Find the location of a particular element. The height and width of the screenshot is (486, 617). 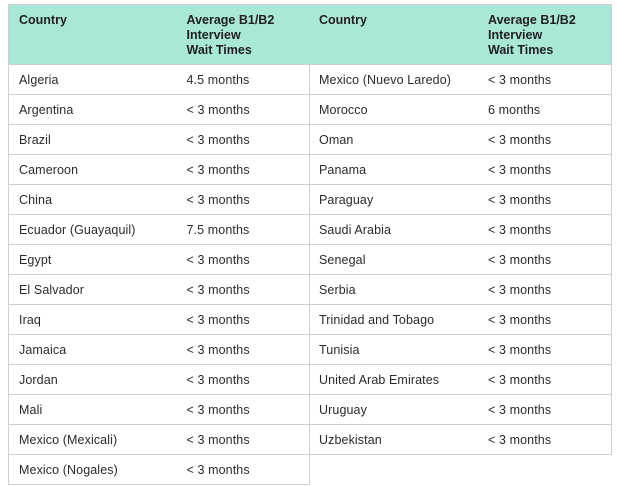

country-cell: Mexico (Nogales) is located at coordinates (92, 469).